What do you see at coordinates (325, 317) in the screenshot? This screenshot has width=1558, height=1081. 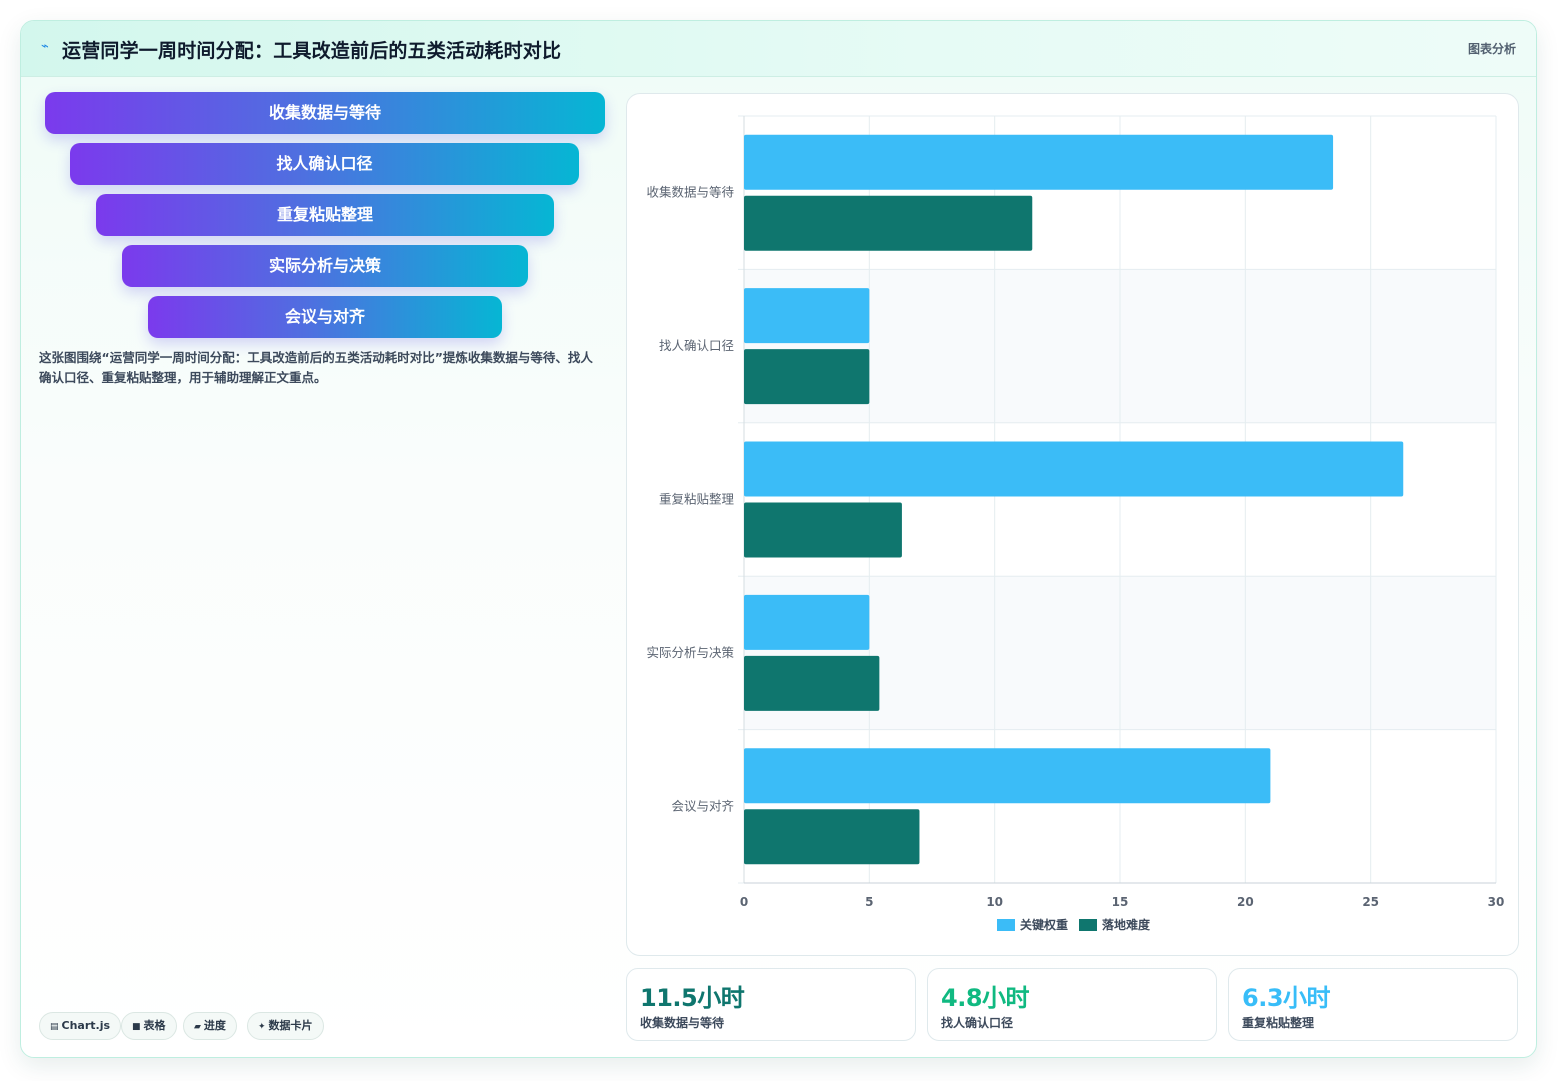 I see `funnel-item: 会议与对齐` at bounding box center [325, 317].